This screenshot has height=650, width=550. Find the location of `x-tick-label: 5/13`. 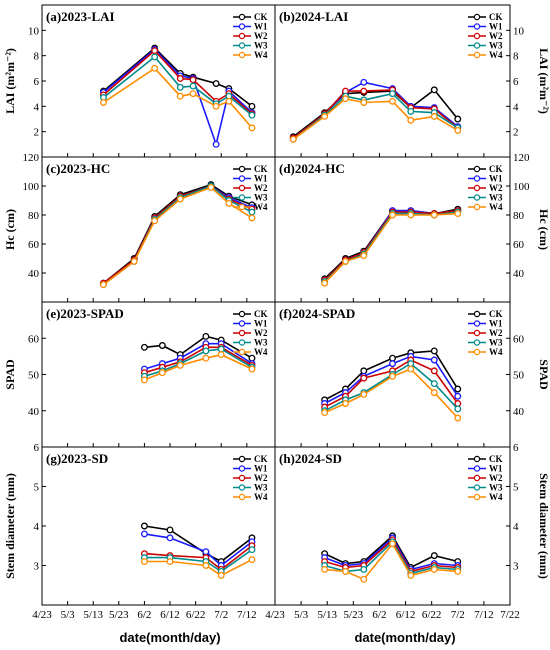

x-tick-label: 5/13 is located at coordinates (327, 615).